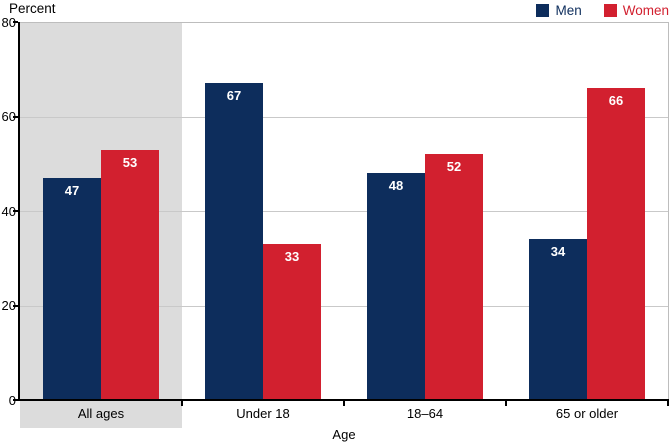 This screenshot has width=671, height=446. What do you see at coordinates (602, 10) in the screenshot?
I see `legend: Men Women` at bounding box center [602, 10].